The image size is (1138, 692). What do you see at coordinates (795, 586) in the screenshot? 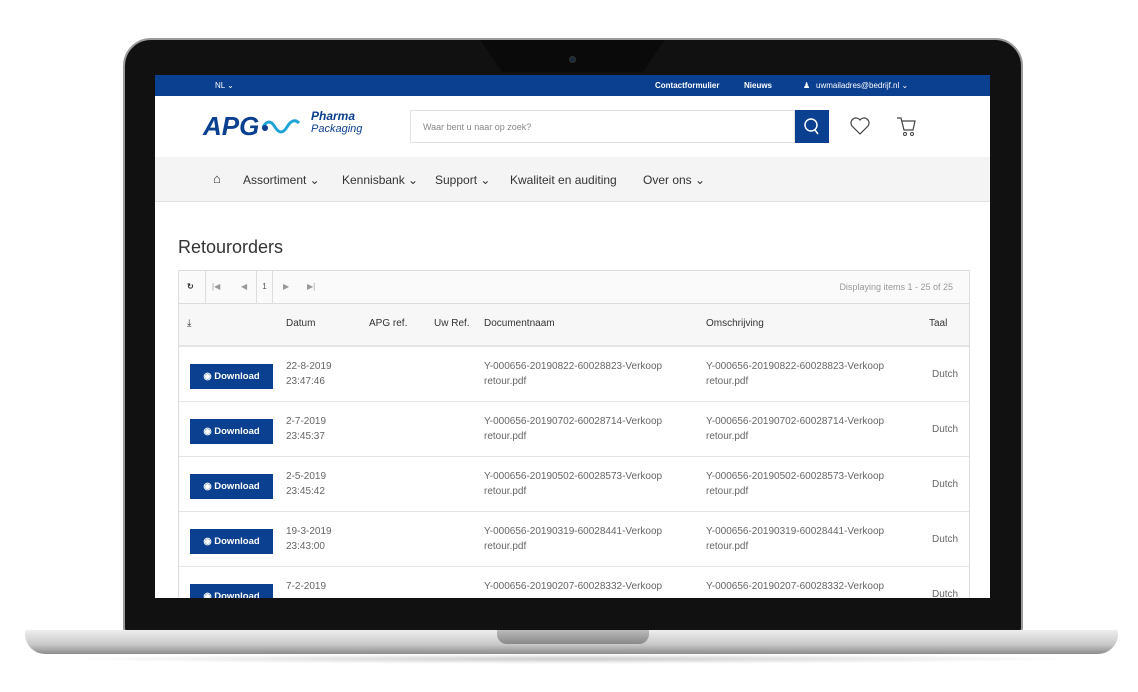
I see `row-omschrijving: Y-000656-20190207-60028332-Verkoop` at bounding box center [795, 586].